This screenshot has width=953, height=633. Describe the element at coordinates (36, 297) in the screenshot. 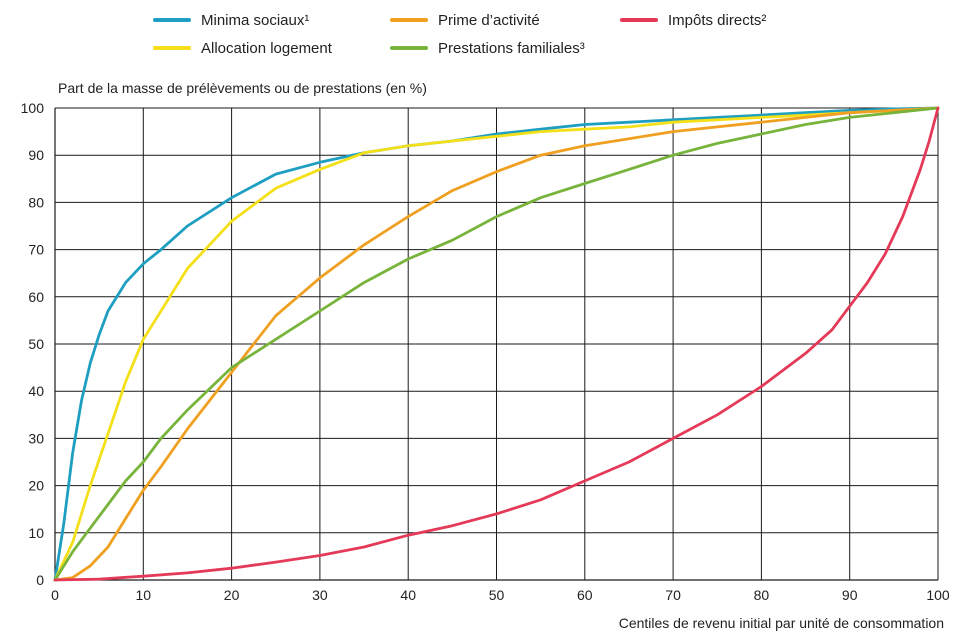

I see `y-tick-label-60: 60` at that location.